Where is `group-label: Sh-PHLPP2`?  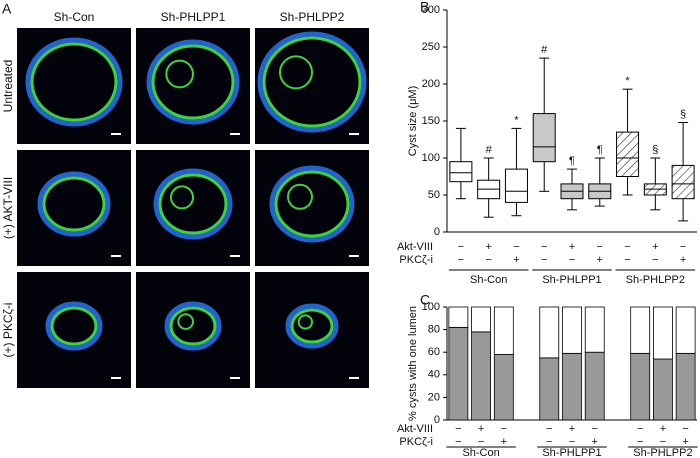
group-label: Sh-PHLPP2 is located at coordinates (662, 452).